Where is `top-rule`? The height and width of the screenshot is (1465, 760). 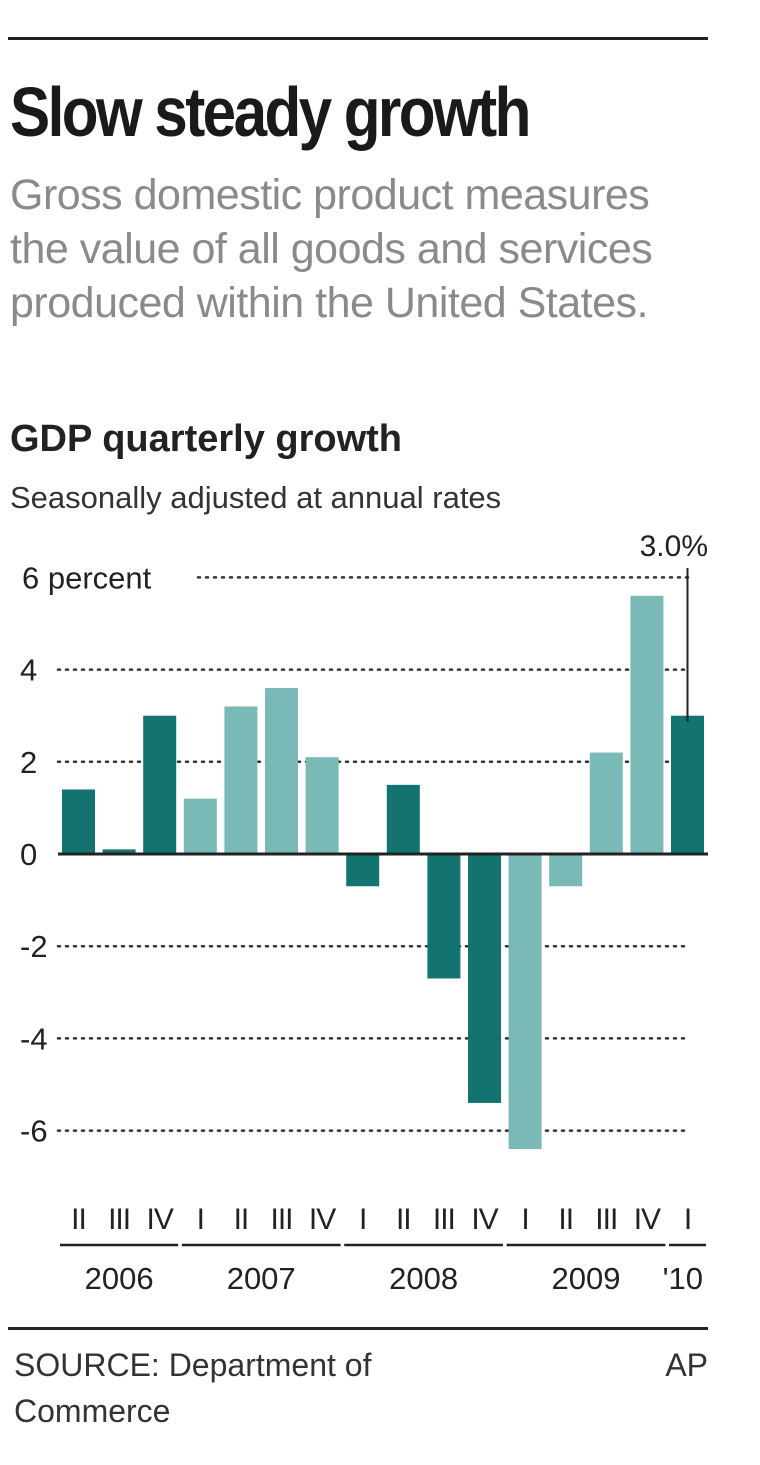 top-rule is located at coordinates (358, 38).